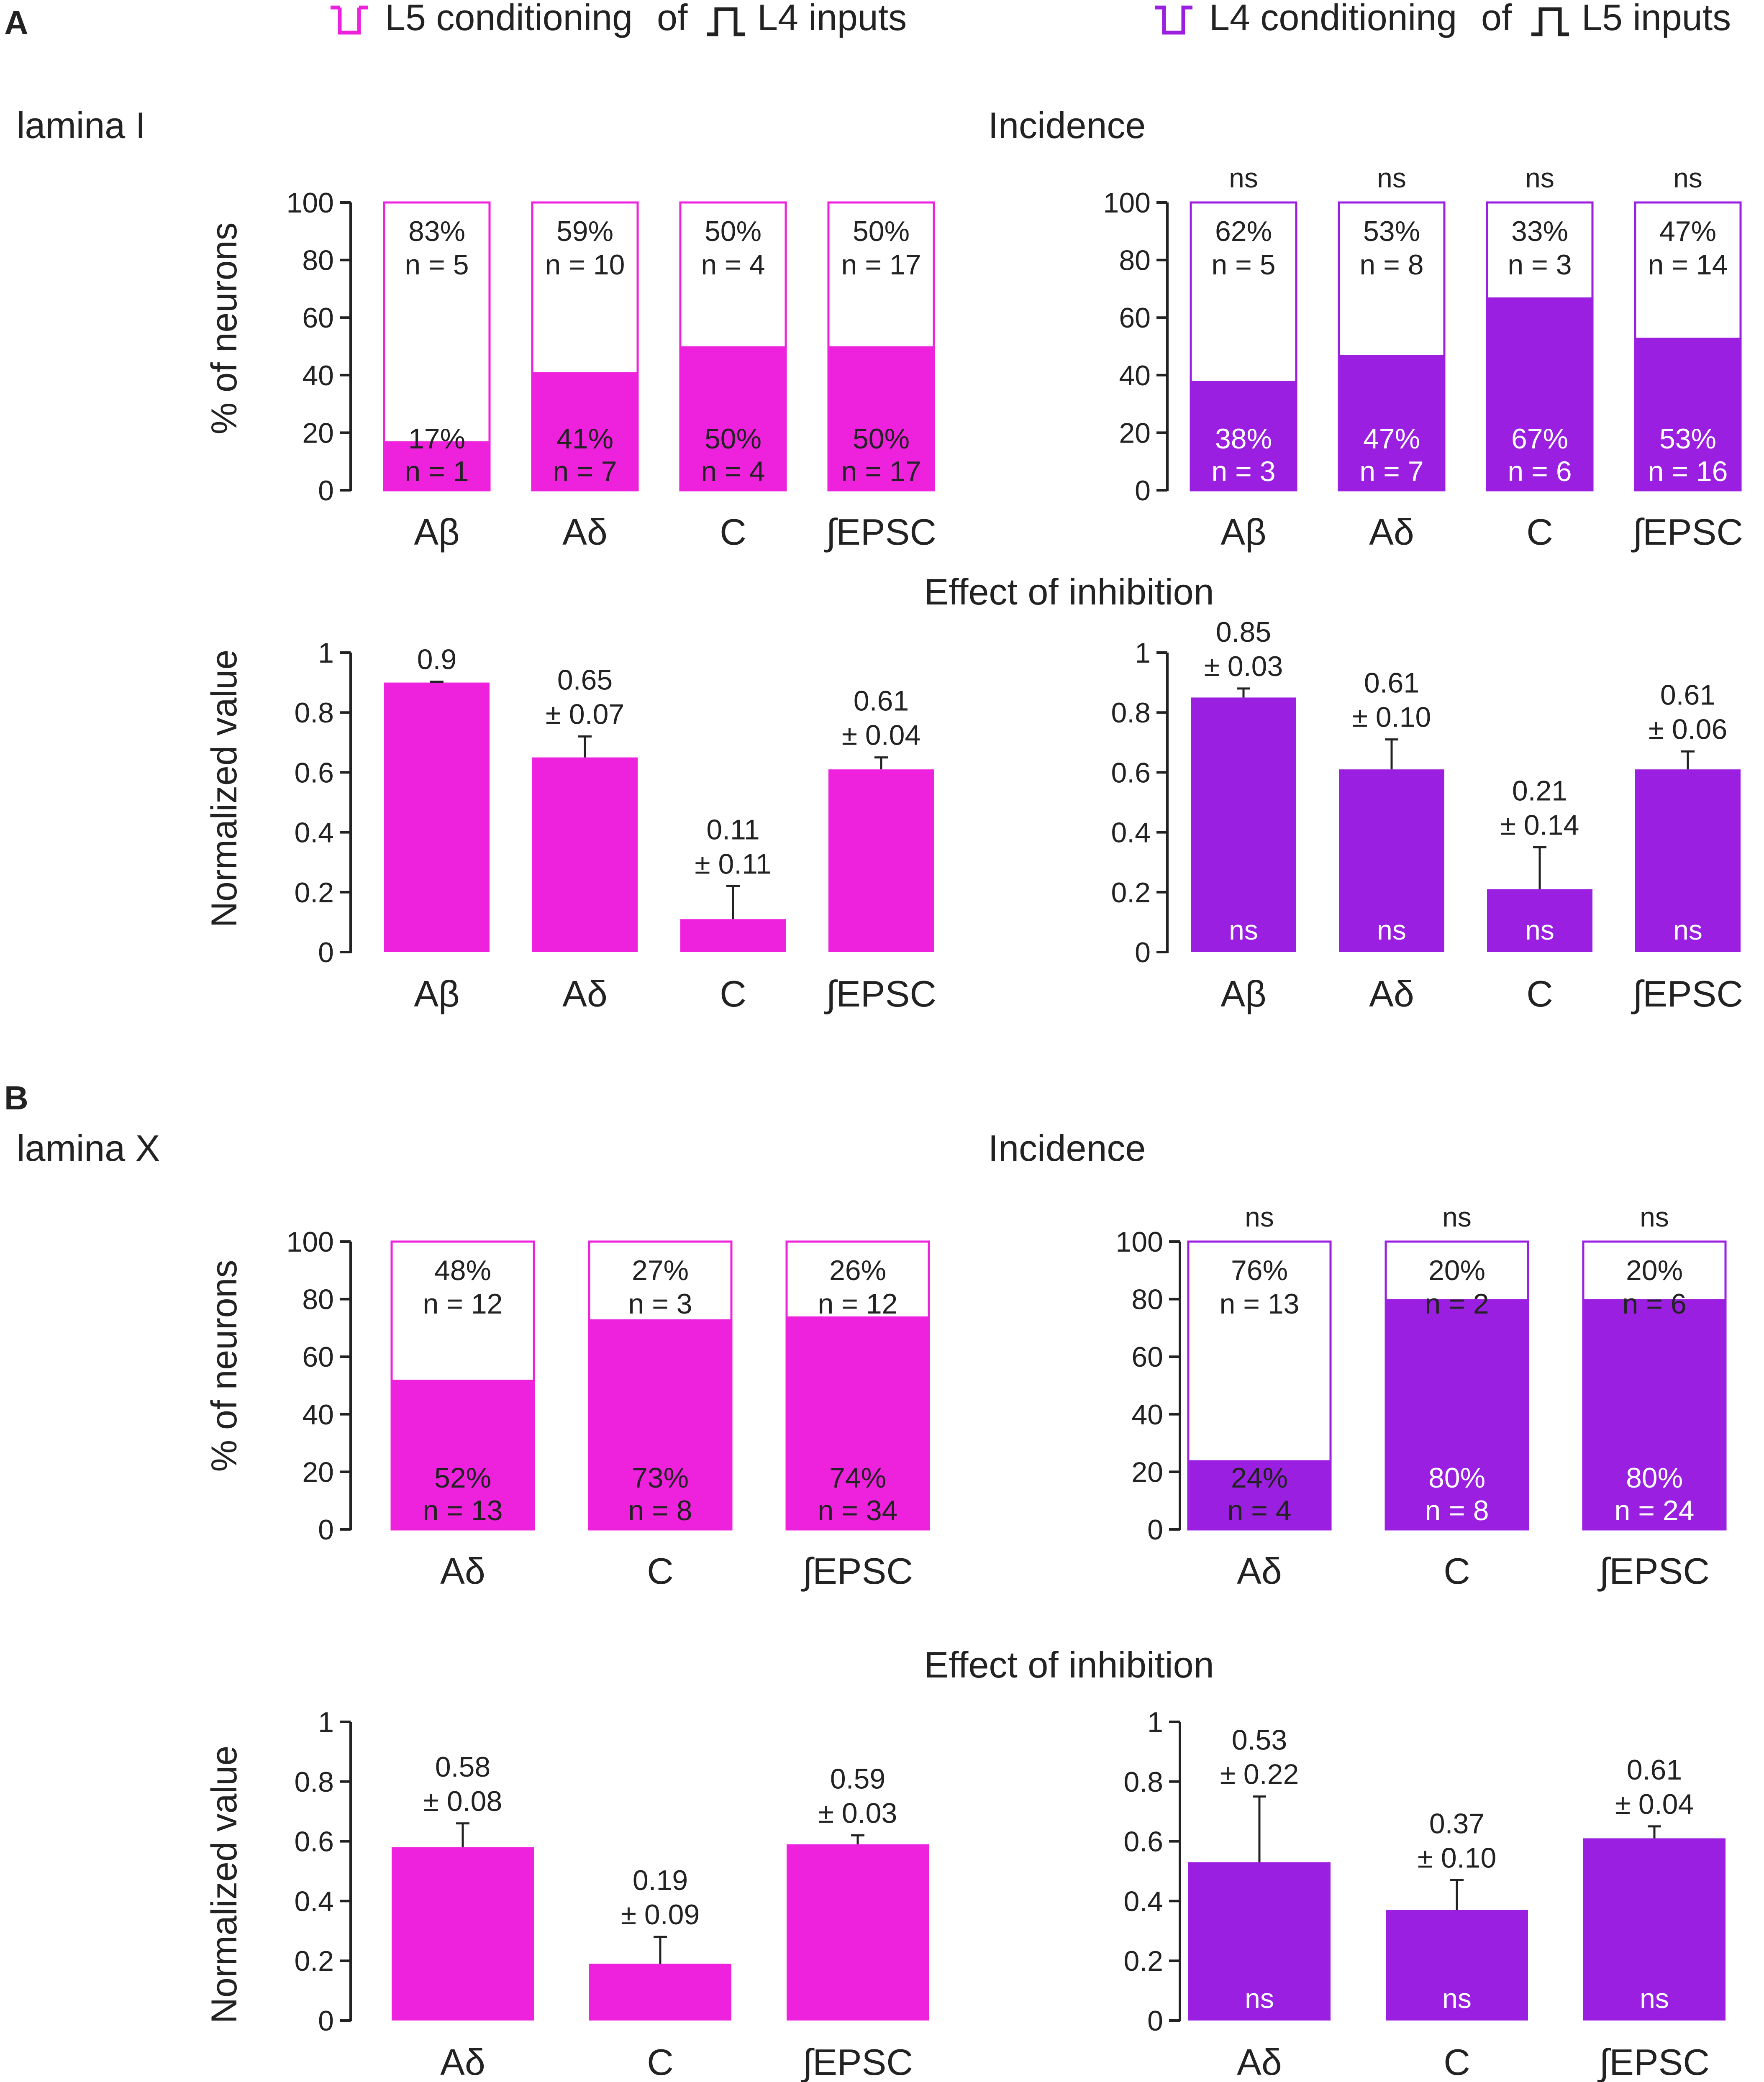 Image resolution: width=1764 pixels, height=2082 pixels. Describe the element at coordinates (437, 471) in the screenshot. I see `bottom-n-label: n = 1` at that location.